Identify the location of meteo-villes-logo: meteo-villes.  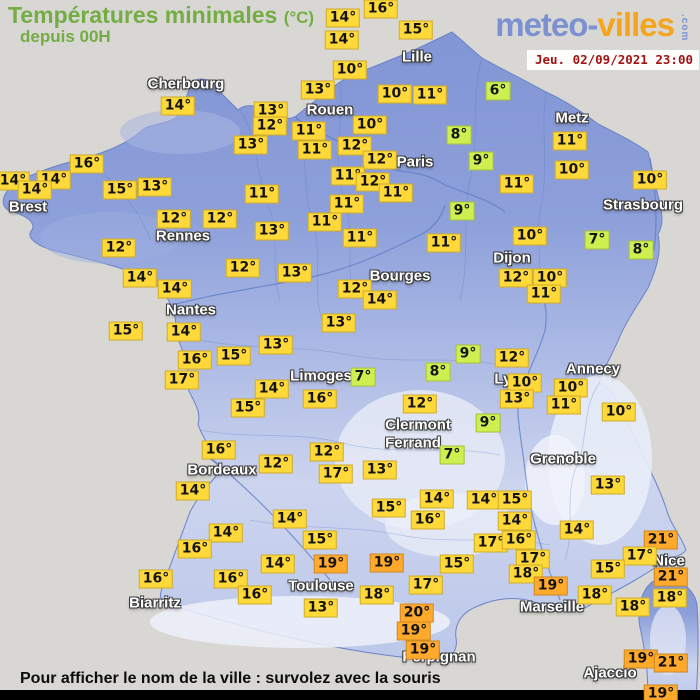
(585, 25).